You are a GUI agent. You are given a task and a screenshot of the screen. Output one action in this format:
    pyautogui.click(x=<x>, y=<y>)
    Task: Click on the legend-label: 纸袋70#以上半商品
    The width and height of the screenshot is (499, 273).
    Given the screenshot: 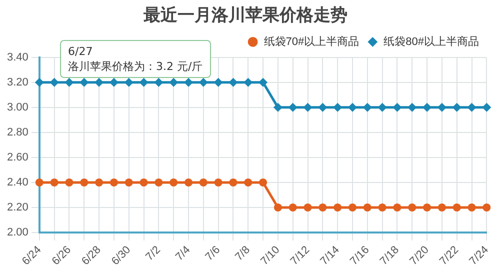 What is the action you would take?
    pyautogui.click(x=312, y=41)
    